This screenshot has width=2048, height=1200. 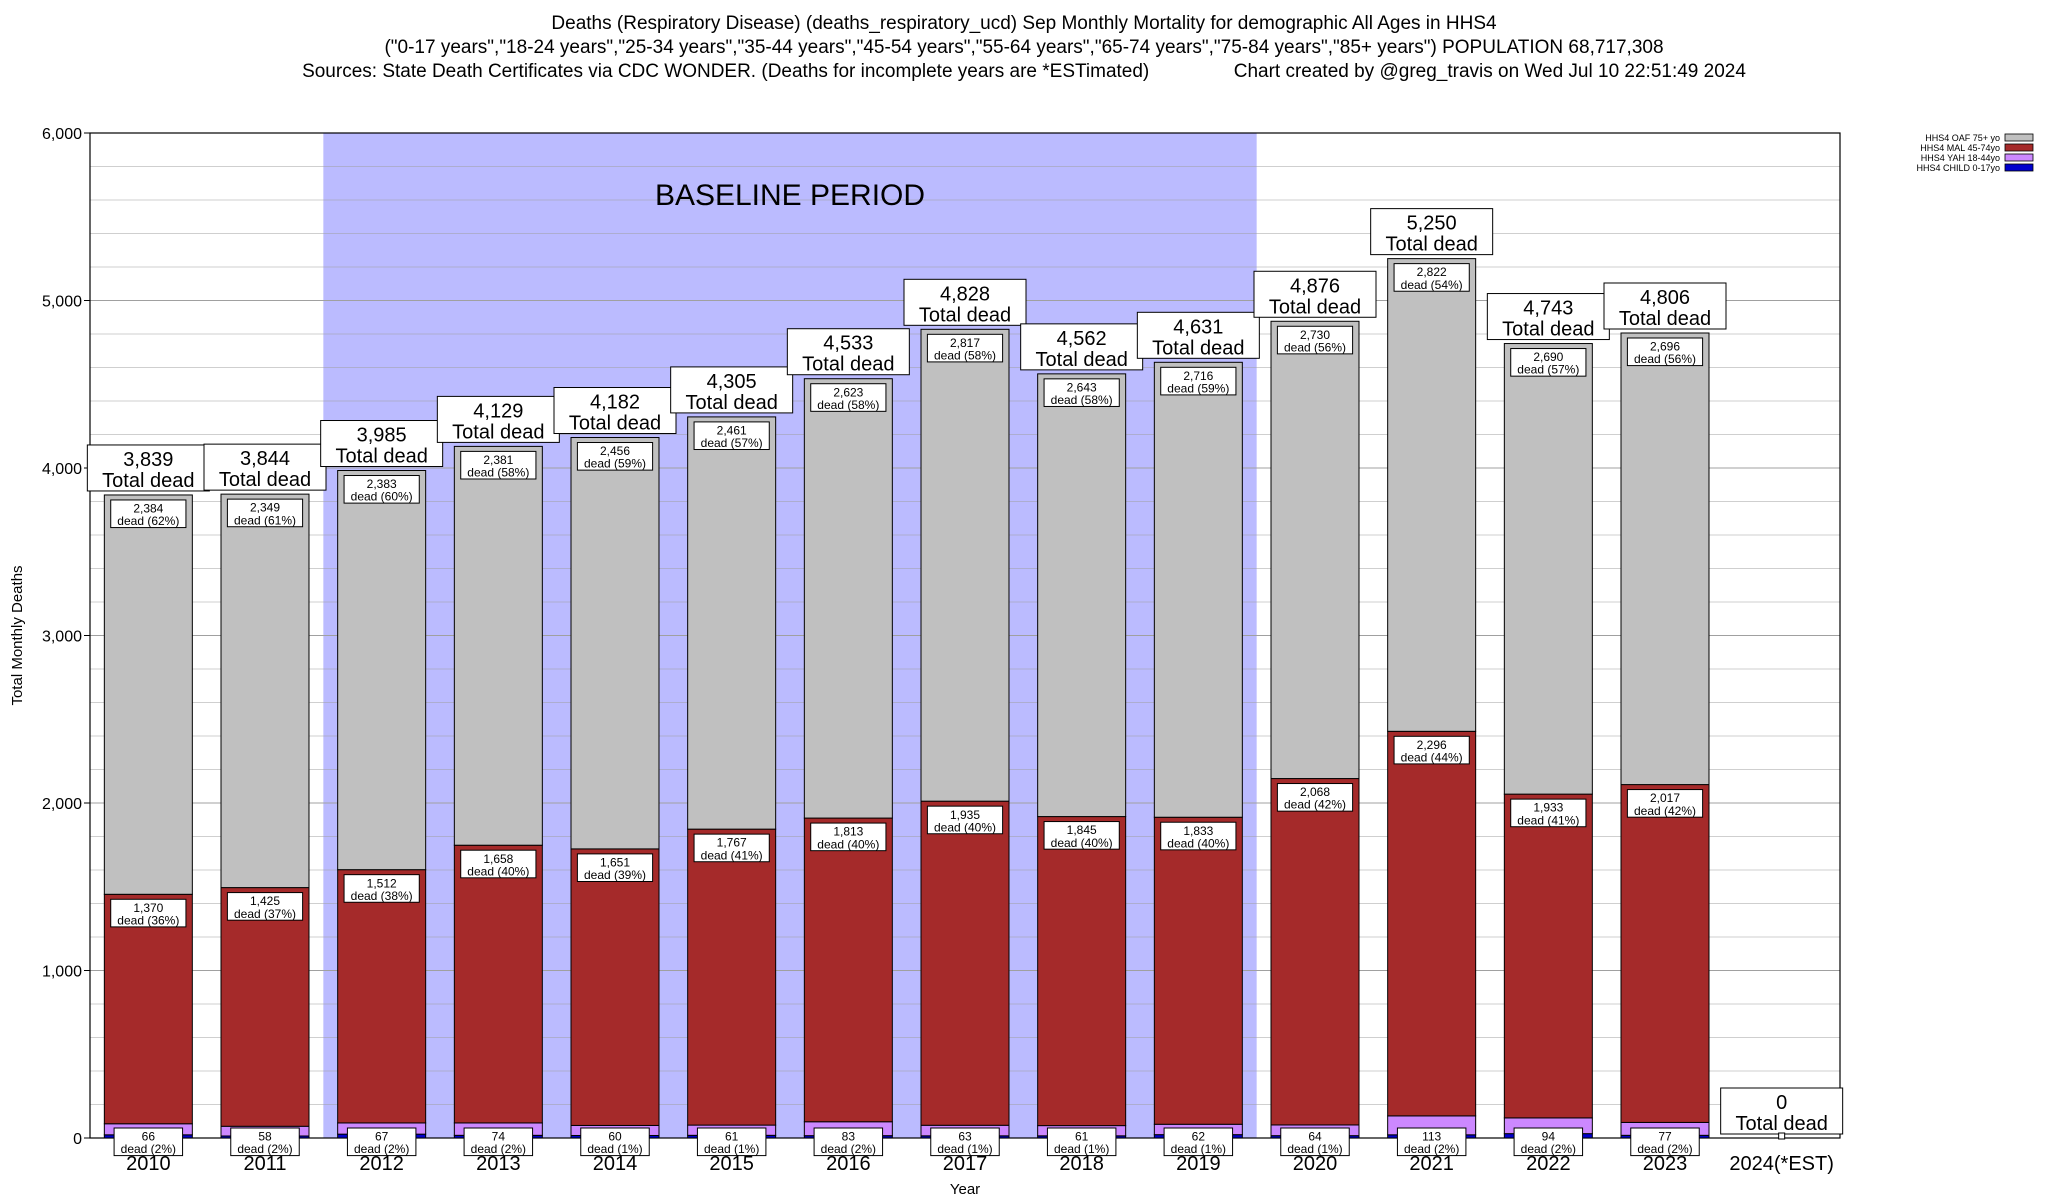 What do you see at coordinates (1549, 1137) in the screenshot?
I see `label-value: 94` at bounding box center [1549, 1137].